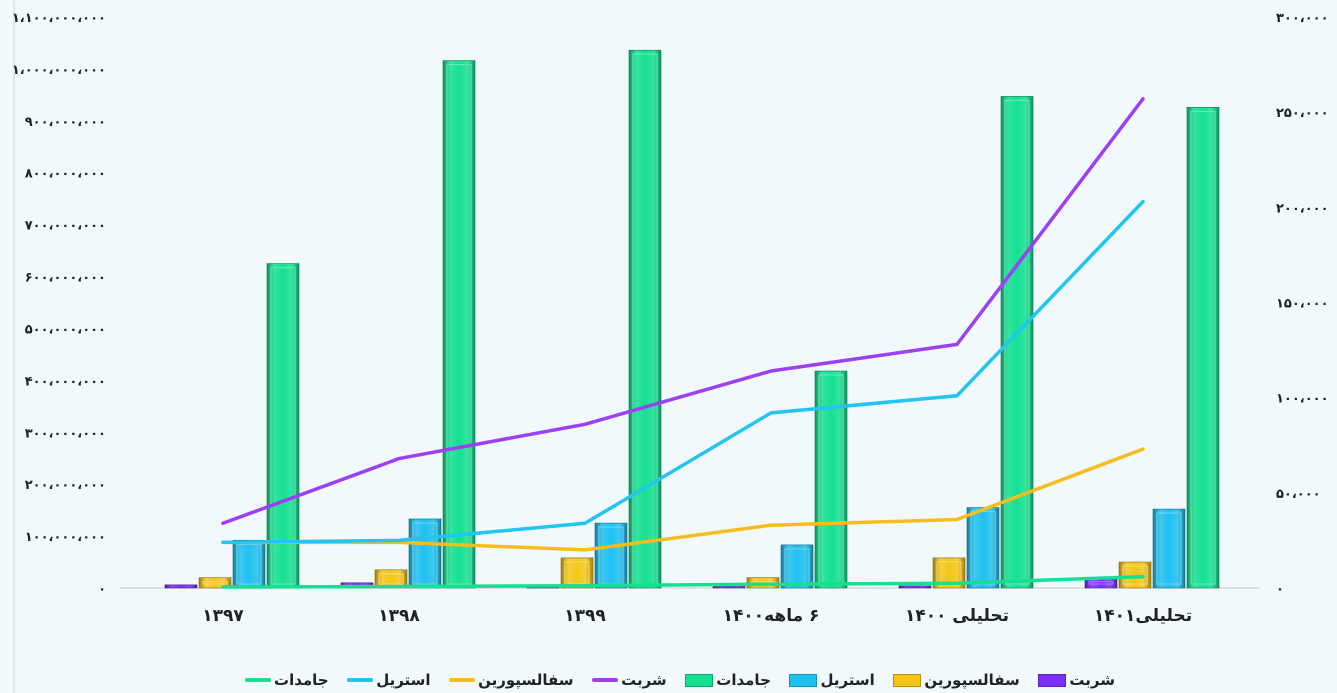 The width and height of the screenshot is (1337, 693). What do you see at coordinates (1302, 18) in the screenshot?
I see `right-tick-label: ۳۰۰،۰۰۰` at bounding box center [1302, 18].